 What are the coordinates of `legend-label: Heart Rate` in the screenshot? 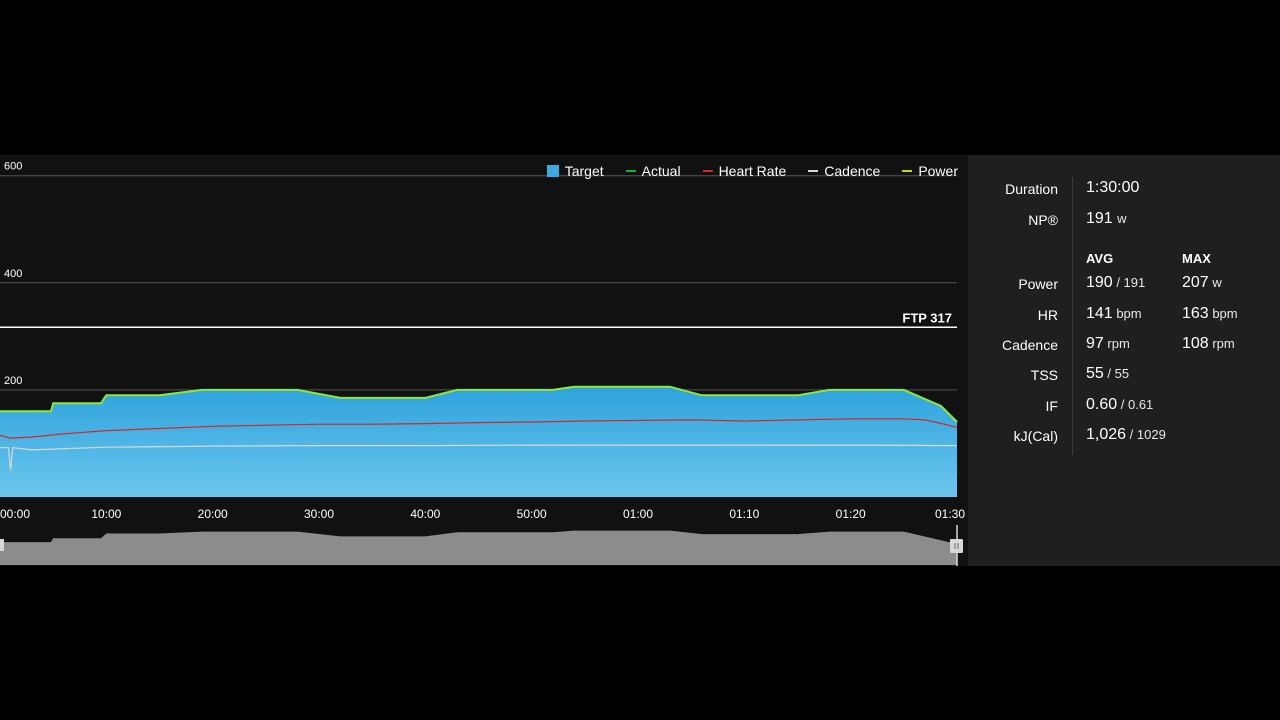 It's located at (752, 171).